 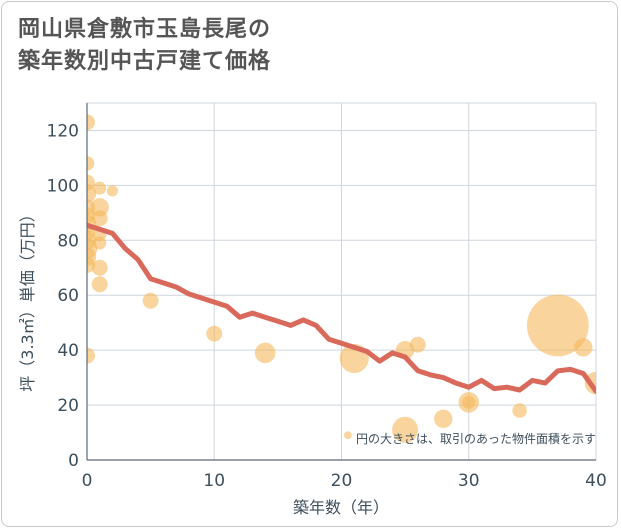 I want to click on chart-title-line-1: 岡山県倉敷市玉島長尾の, so click(x=145, y=29).